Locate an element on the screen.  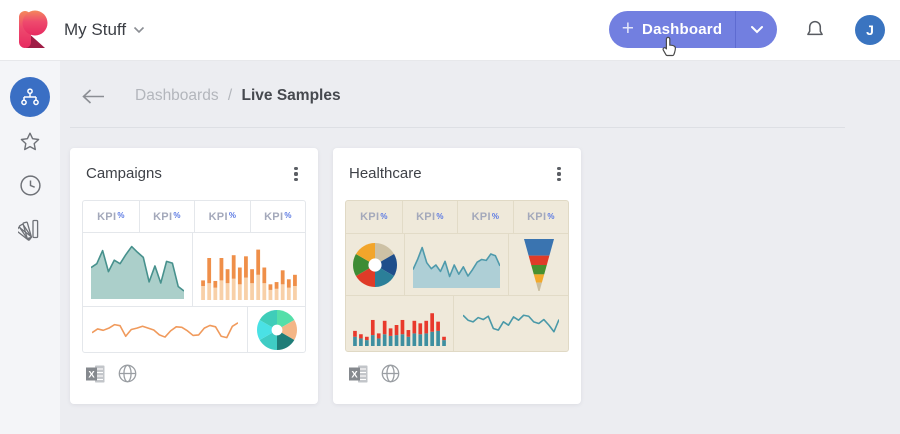
create-dashboard-button: + Dashboard is located at coordinates (672, 29).